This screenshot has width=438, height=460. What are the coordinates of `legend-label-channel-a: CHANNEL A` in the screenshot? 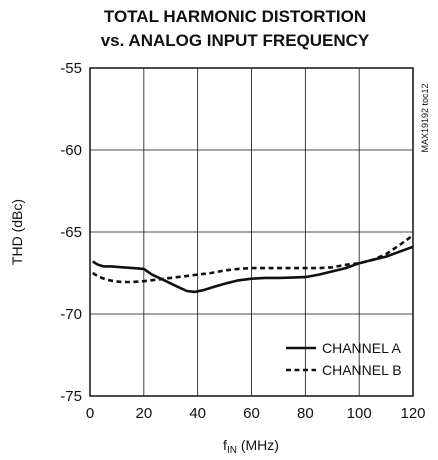 It's located at (362, 348).